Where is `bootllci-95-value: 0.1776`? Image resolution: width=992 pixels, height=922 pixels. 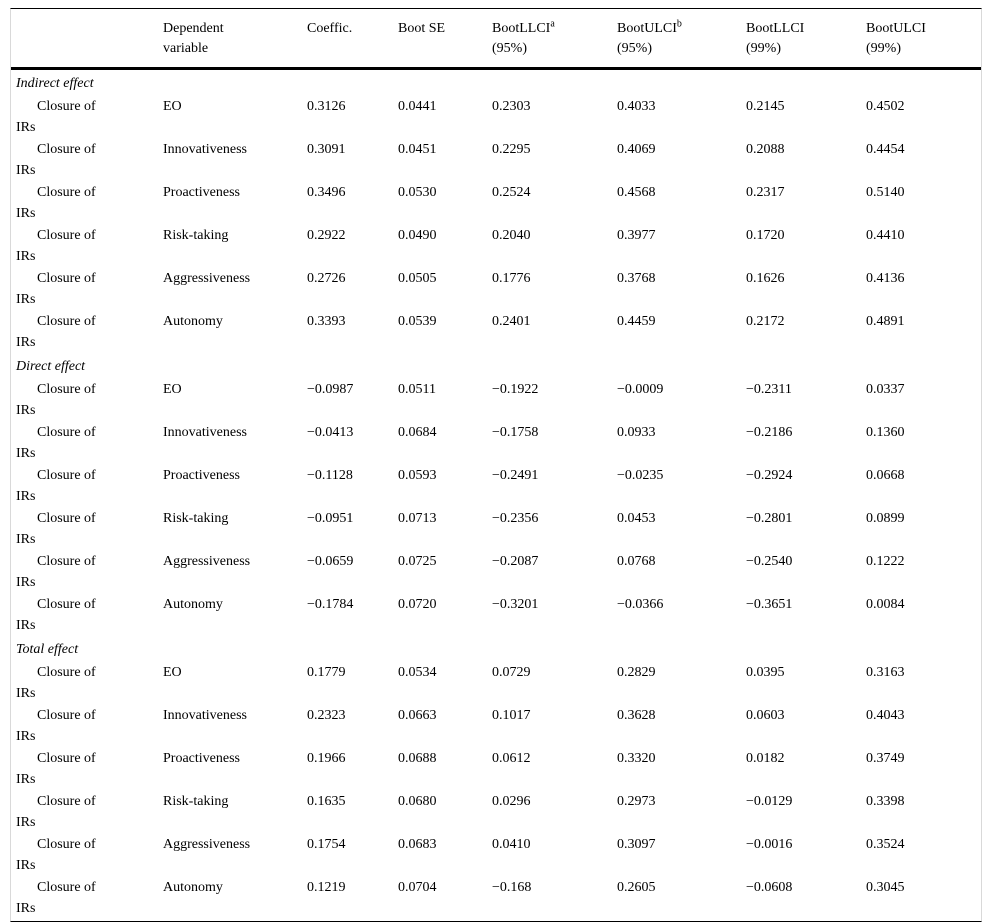 bootllci-95-value: 0.1776 is located at coordinates (511, 278).